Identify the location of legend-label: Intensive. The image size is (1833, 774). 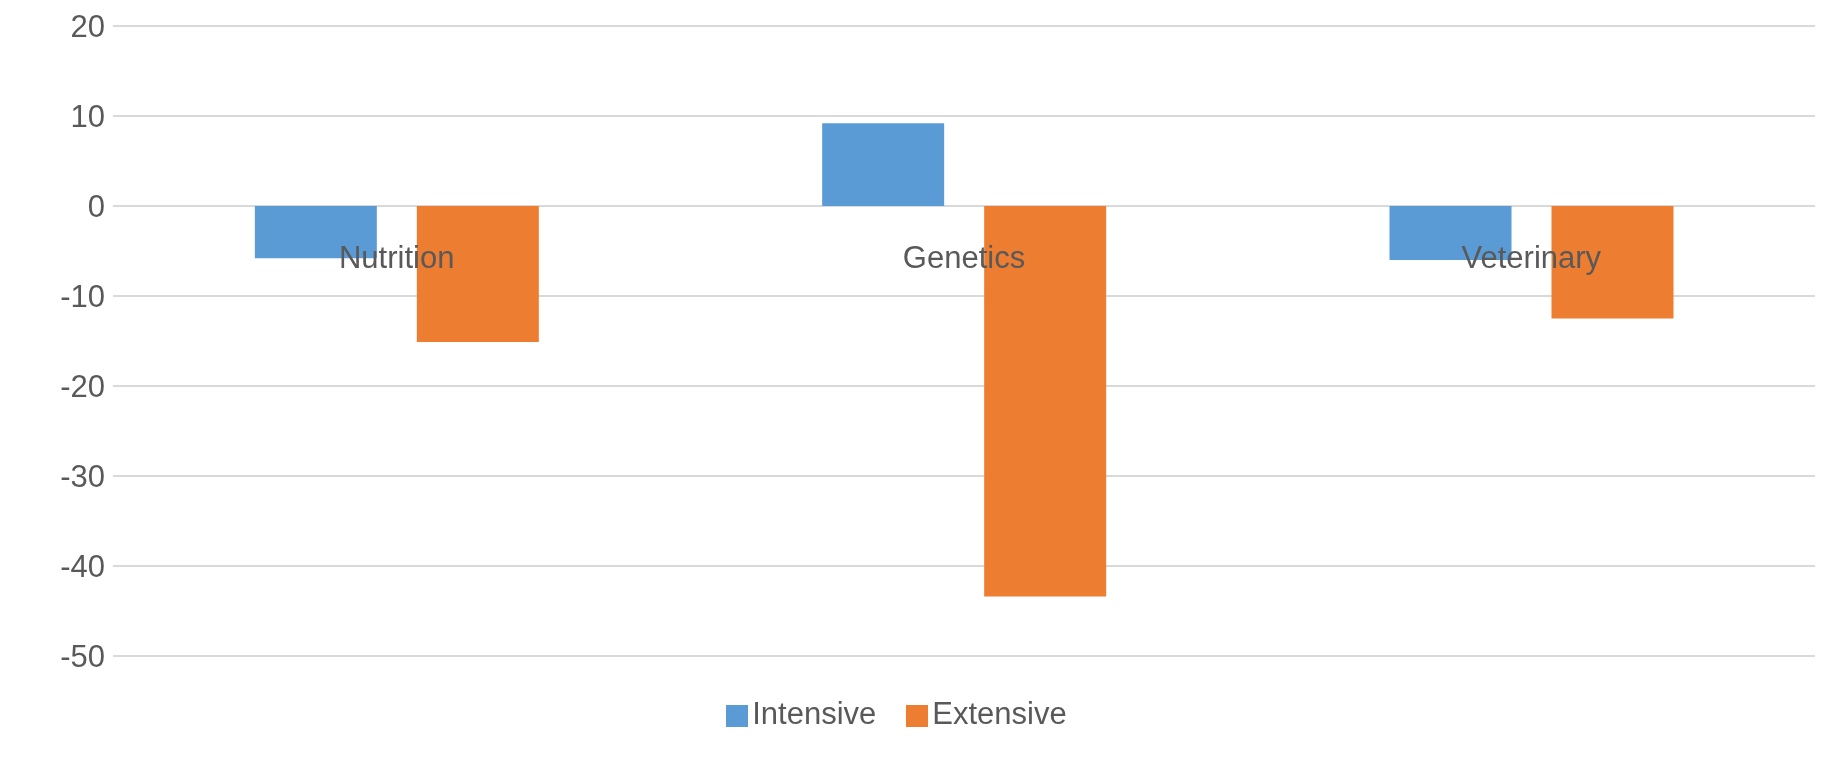
(814, 713).